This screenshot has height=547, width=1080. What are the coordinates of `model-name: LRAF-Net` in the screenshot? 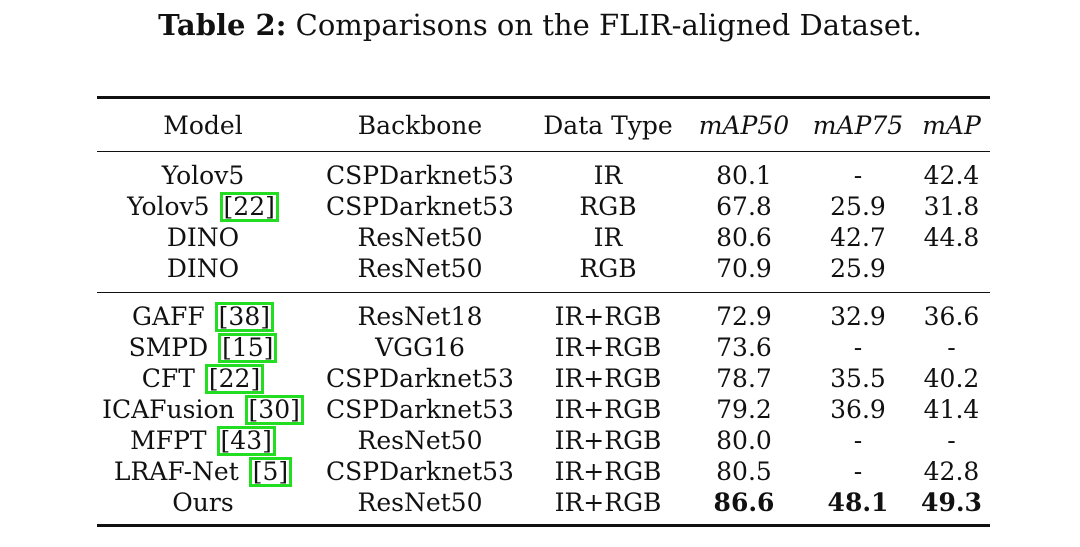 It's located at (176, 471).